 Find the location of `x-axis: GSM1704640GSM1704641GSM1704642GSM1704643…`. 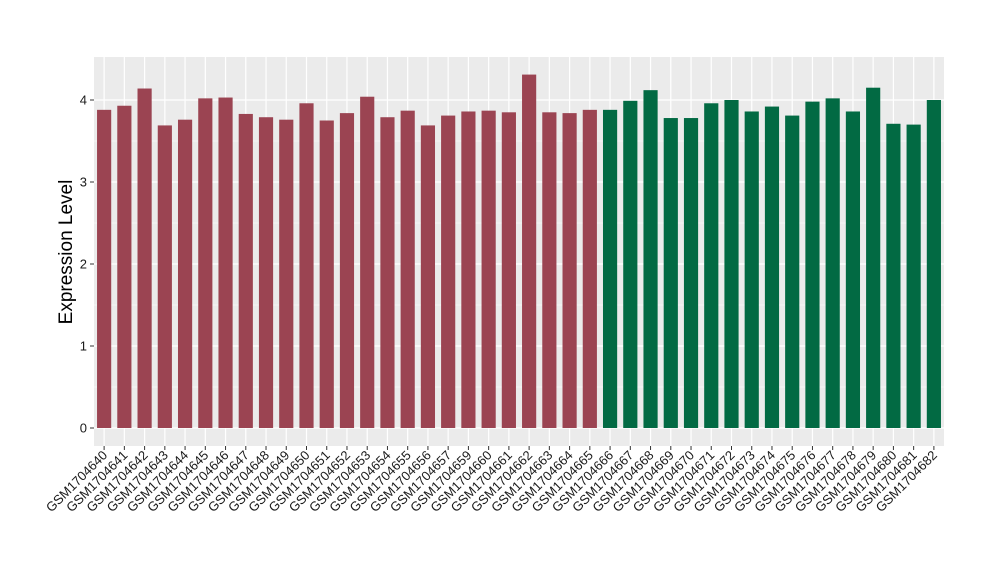

x-axis: GSM1704640GSM1704641GSM1704642GSM1704643… is located at coordinates (491, 480).